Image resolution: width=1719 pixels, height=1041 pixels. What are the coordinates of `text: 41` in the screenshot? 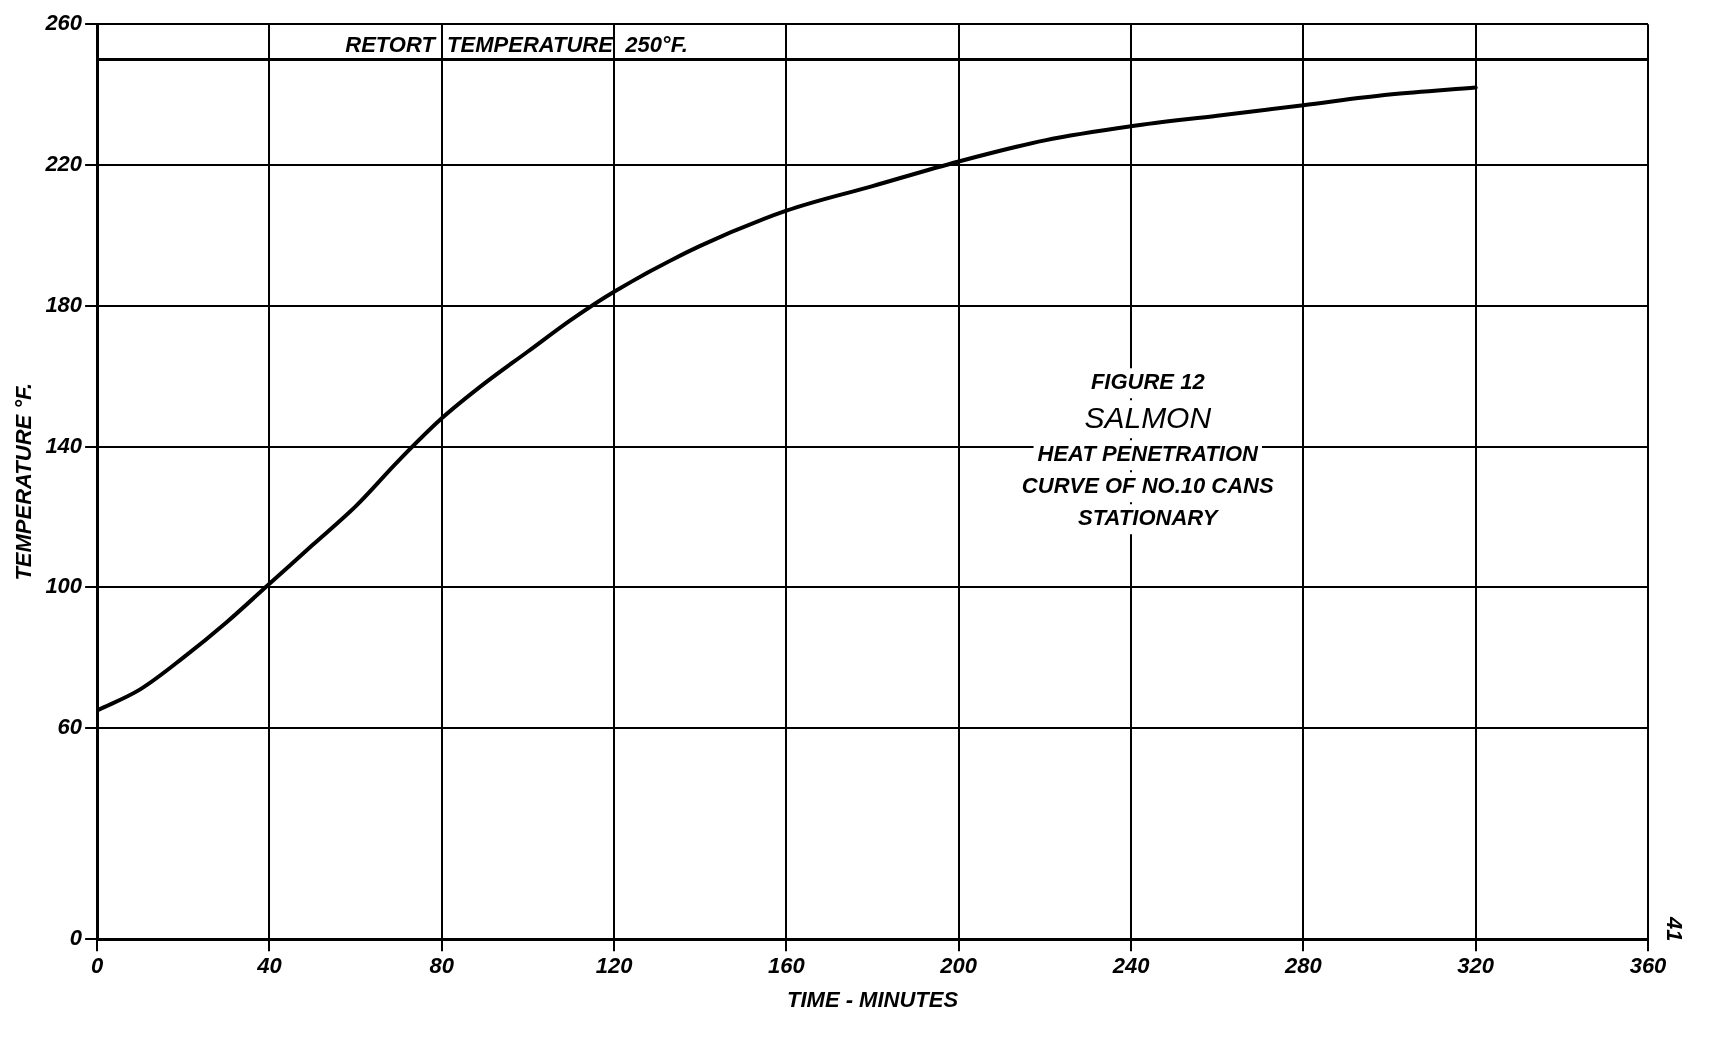 It's located at (1674, 928).